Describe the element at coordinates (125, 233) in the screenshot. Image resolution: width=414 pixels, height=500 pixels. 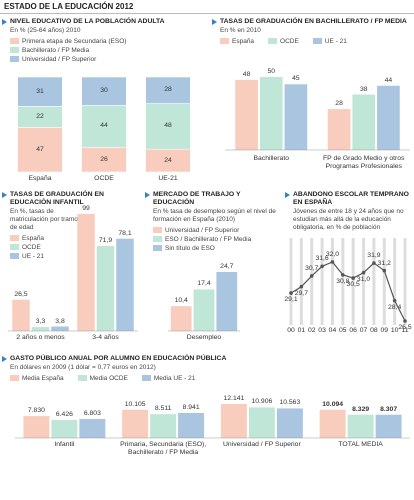
I see `value-label: 78,1` at that location.